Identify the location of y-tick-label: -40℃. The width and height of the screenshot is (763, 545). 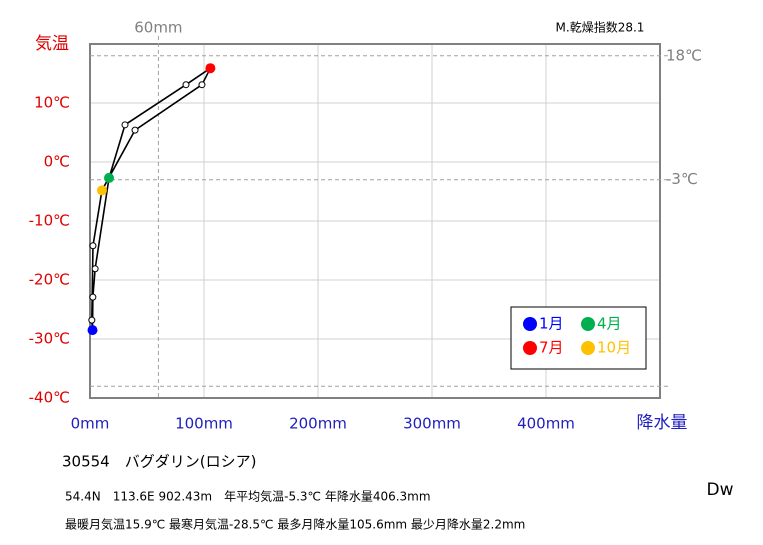
(49, 398).